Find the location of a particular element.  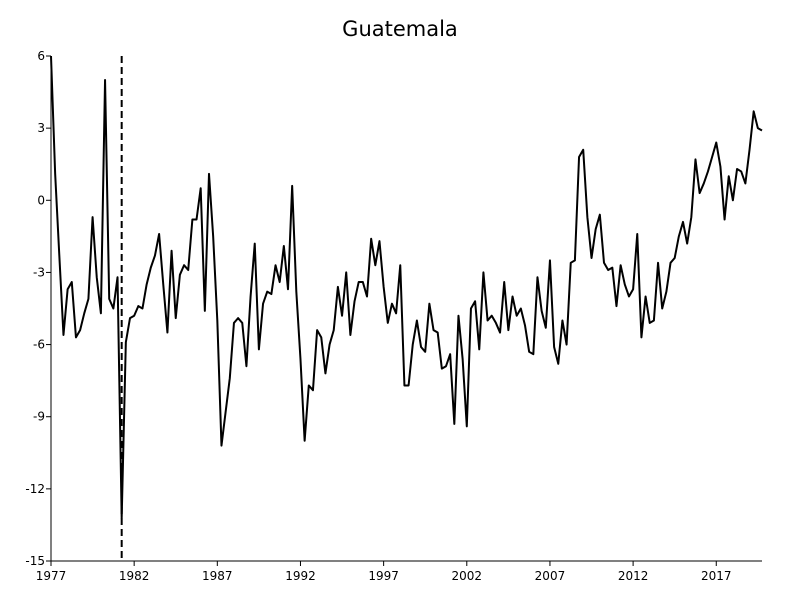

y-tick-label: 0 is located at coordinates (41, 200).